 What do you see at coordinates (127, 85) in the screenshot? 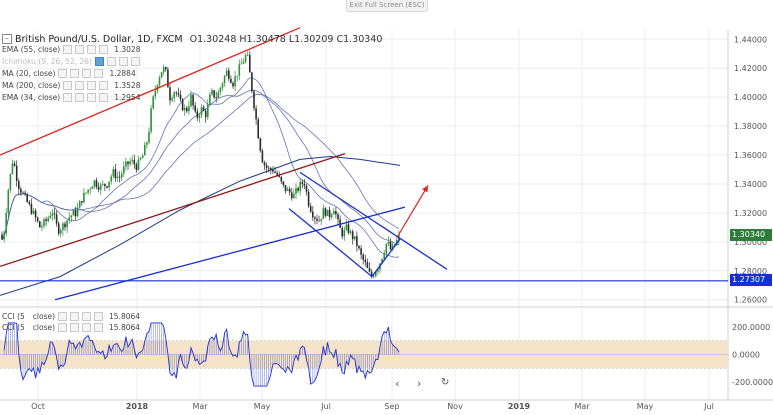
I see `indicator-value: 1.3528` at bounding box center [127, 85].